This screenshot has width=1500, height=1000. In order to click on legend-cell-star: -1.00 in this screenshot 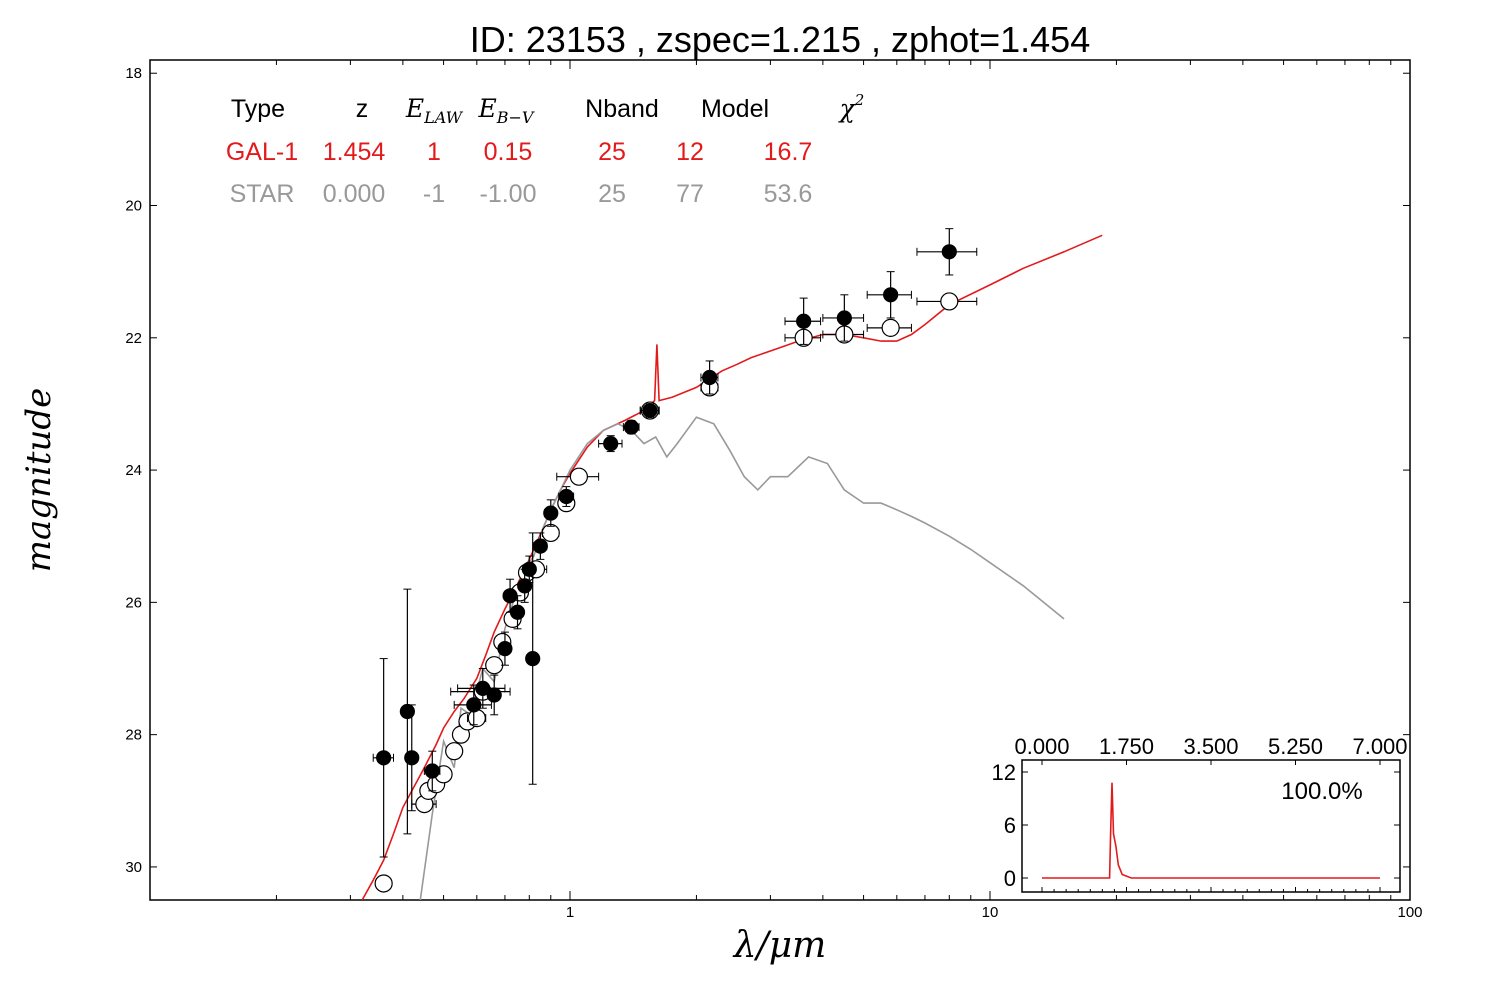, I will do `click(508, 194)`.